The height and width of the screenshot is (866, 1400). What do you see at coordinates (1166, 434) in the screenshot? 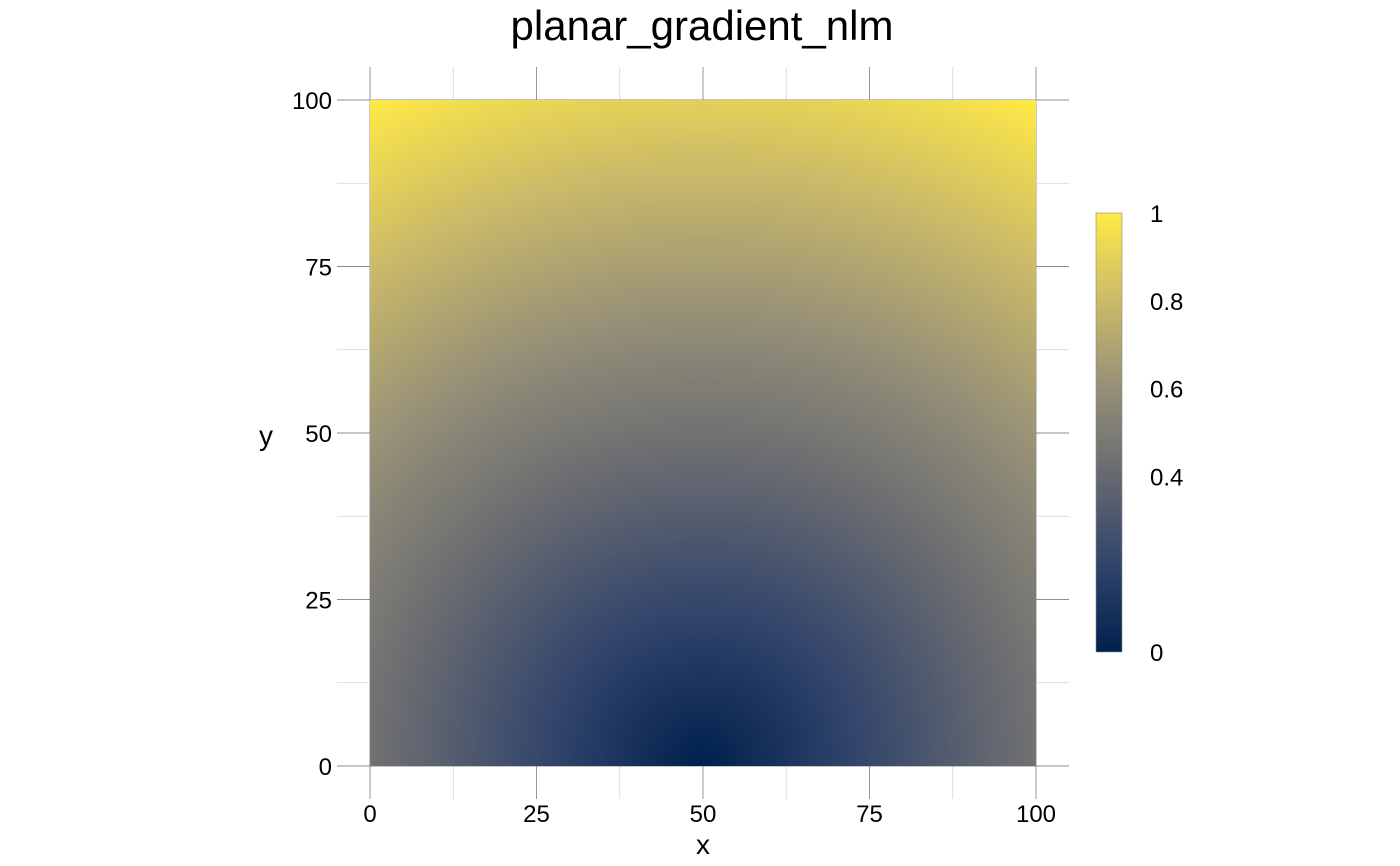
I see `colorbar-ticks: 0 0.4 0.6 0.8 1` at bounding box center [1166, 434].